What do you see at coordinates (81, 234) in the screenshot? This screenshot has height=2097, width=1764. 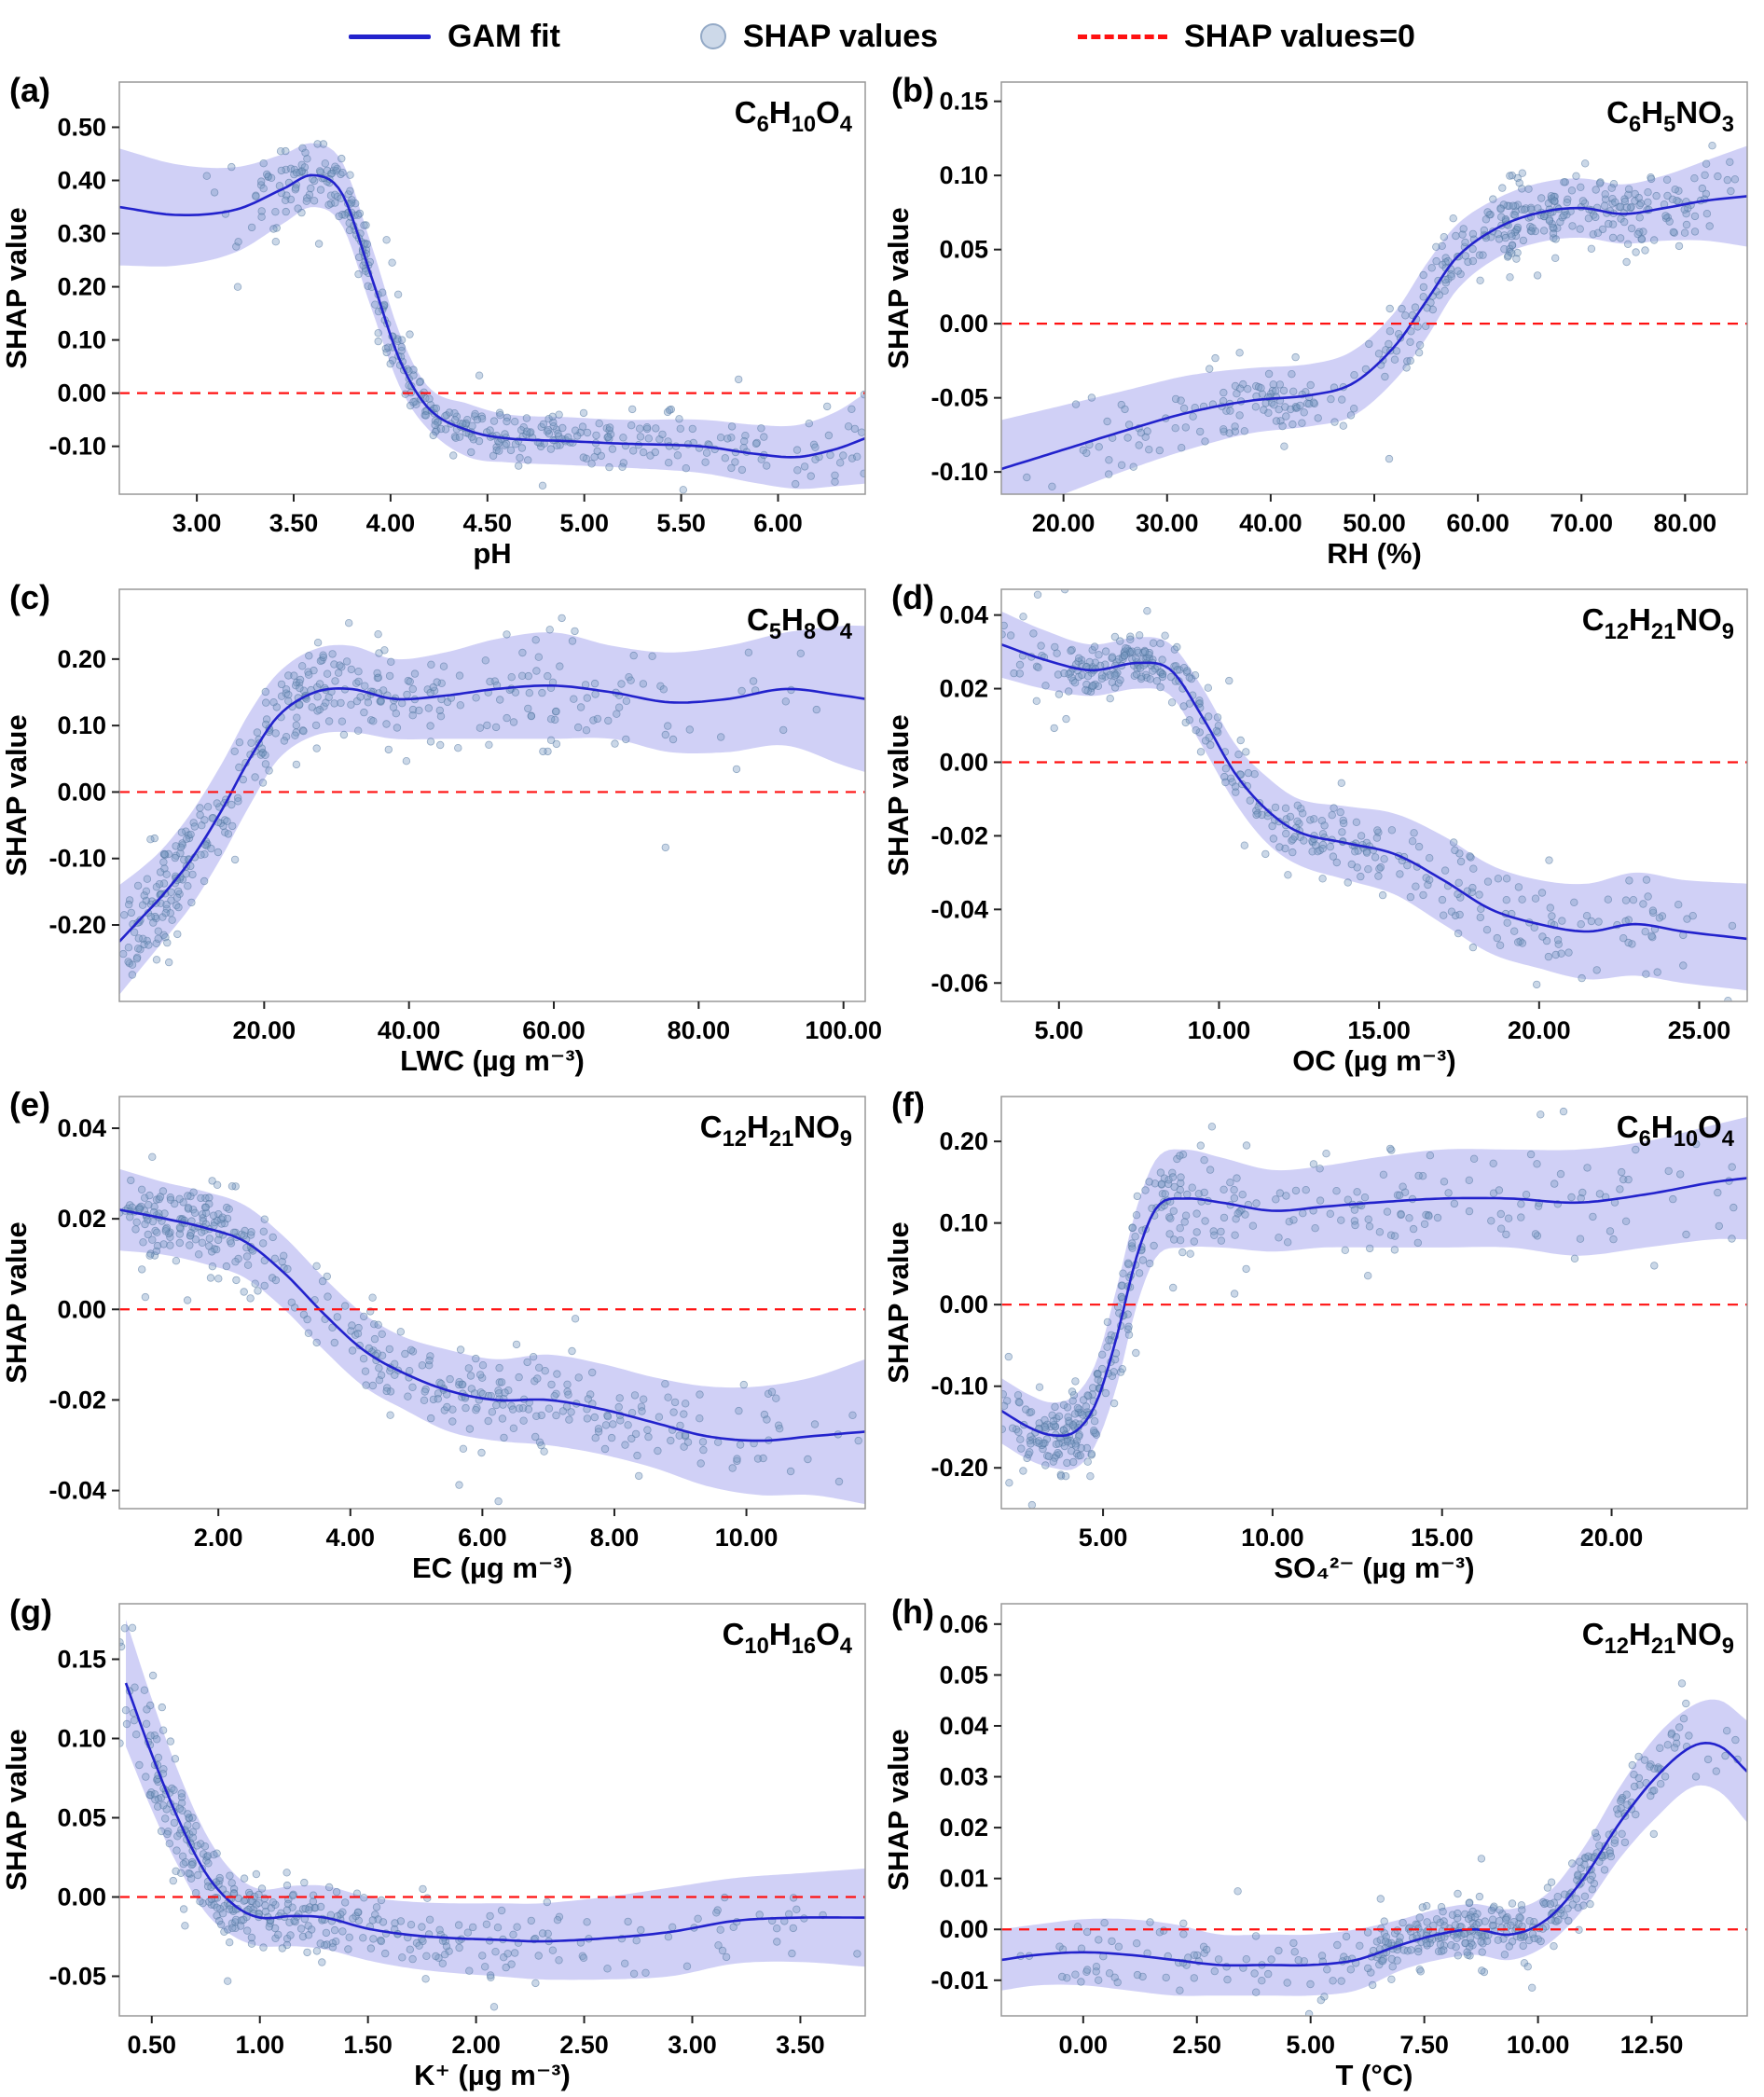 I see `svg-text: 0.30` at bounding box center [81, 234].